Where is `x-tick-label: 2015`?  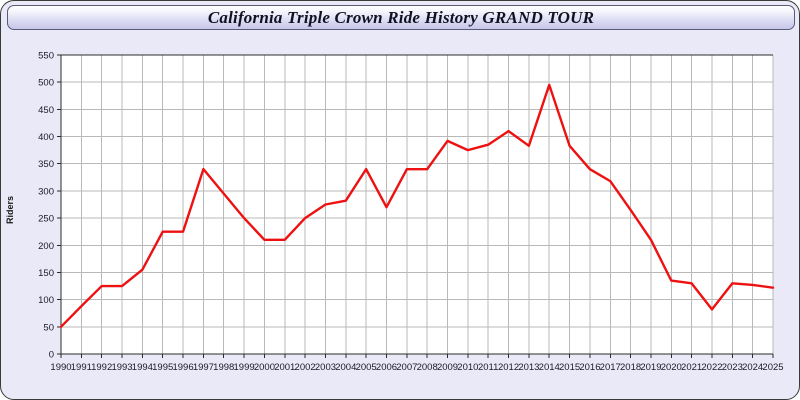
x-tick-label: 2015 is located at coordinates (569, 367).